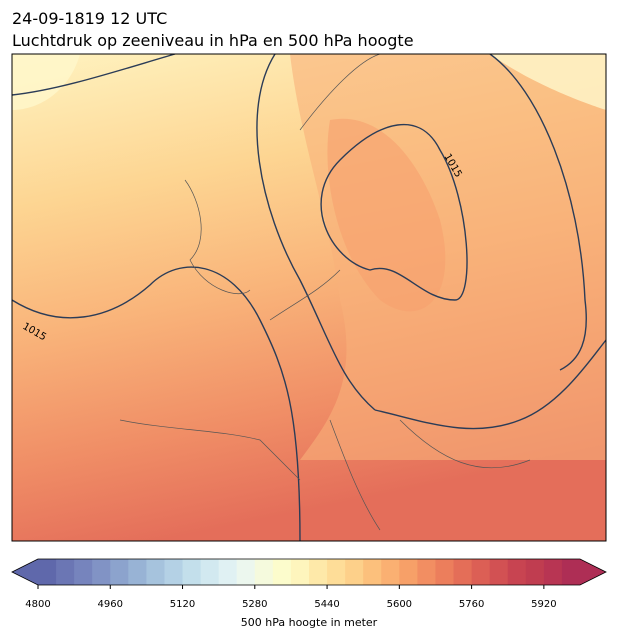 The image size is (618, 639). What do you see at coordinates (326, 604) in the screenshot?
I see `colorbar-tick-label: 5440` at bounding box center [326, 604].